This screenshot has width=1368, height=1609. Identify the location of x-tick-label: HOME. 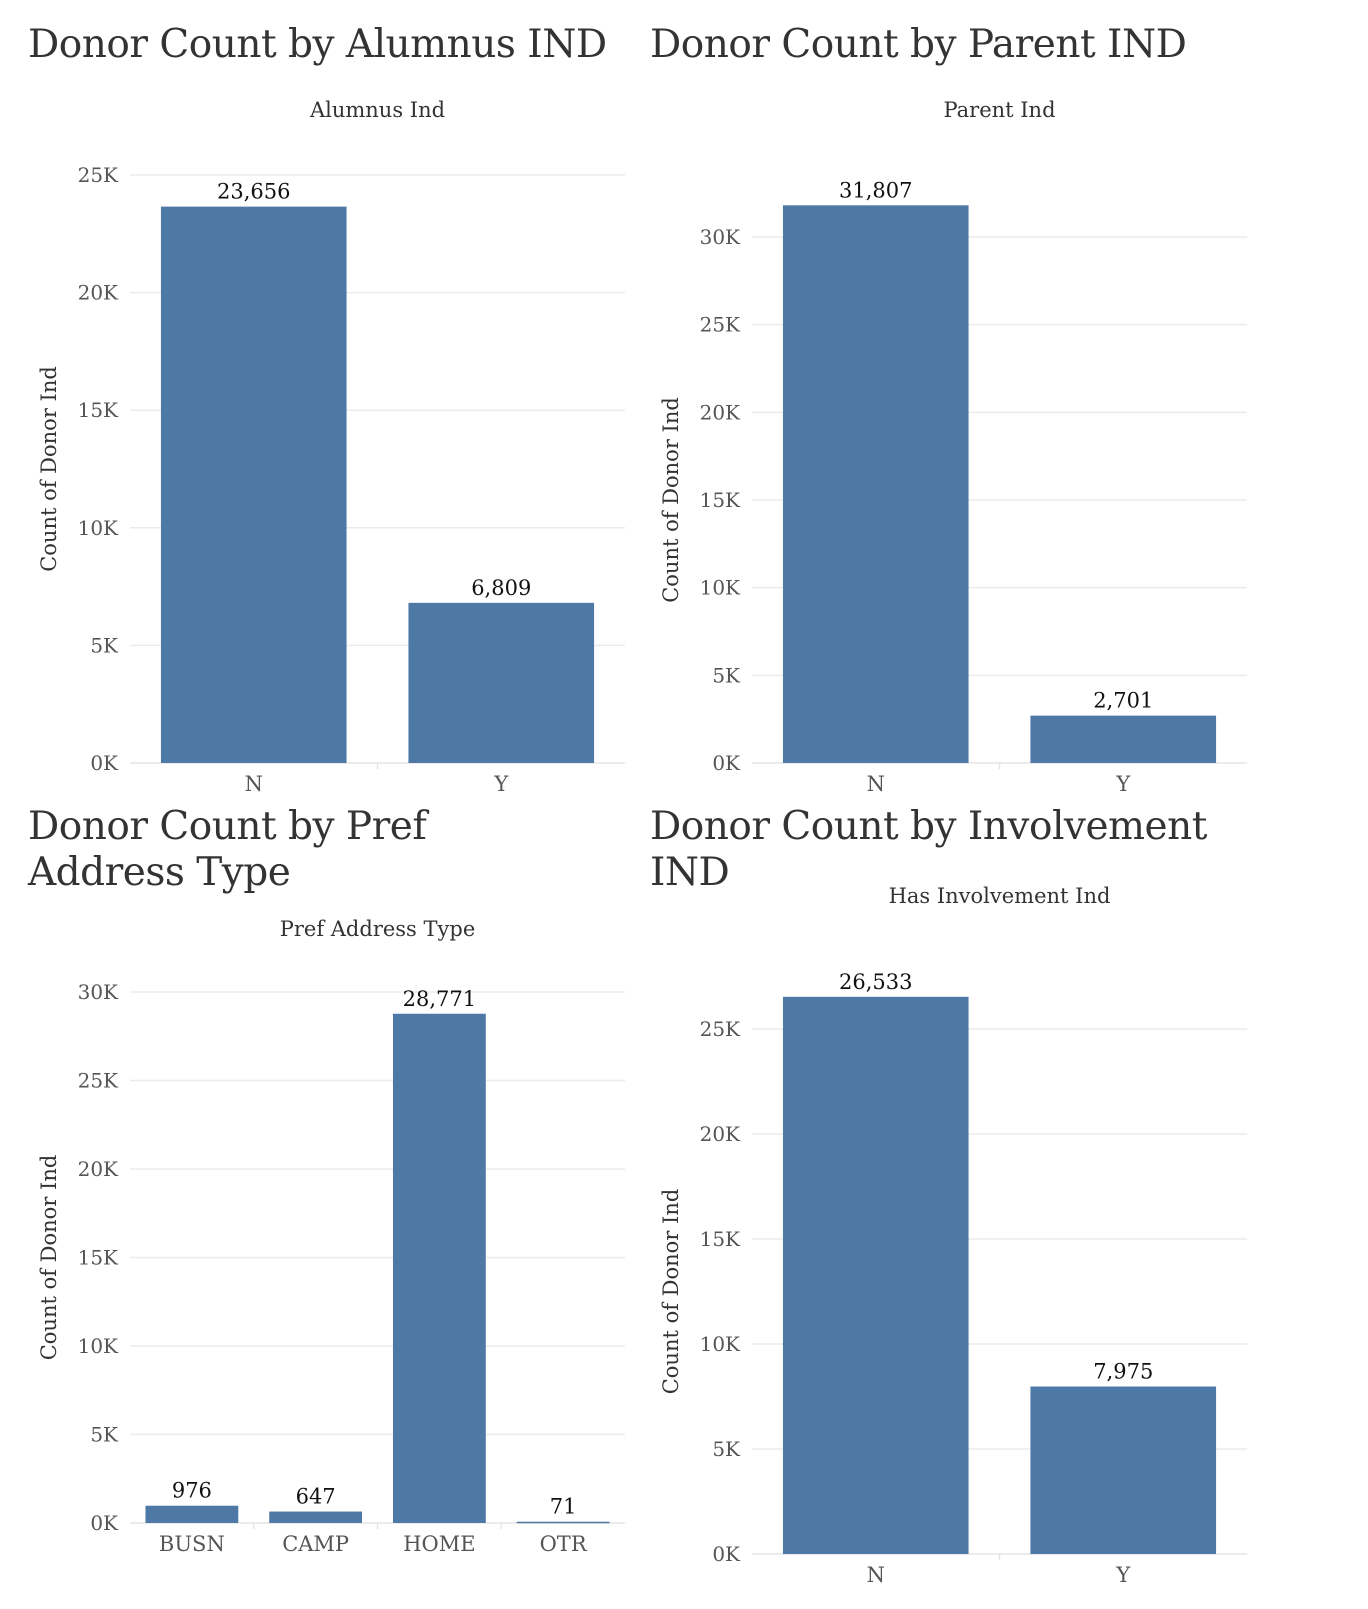
(439, 1544).